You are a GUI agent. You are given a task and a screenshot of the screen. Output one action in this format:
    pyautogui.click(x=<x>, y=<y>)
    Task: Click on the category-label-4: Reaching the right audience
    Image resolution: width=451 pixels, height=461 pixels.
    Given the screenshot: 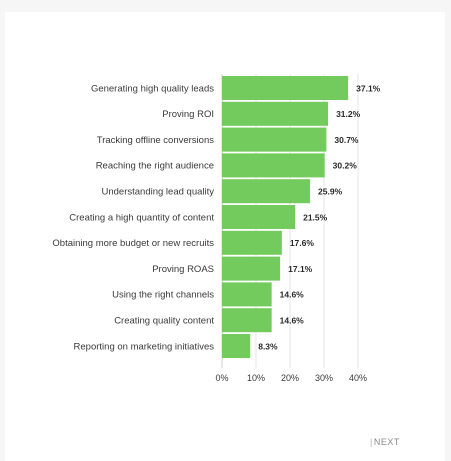 What is the action you would take?
    pyautogui.click(x=155, y=166)
    